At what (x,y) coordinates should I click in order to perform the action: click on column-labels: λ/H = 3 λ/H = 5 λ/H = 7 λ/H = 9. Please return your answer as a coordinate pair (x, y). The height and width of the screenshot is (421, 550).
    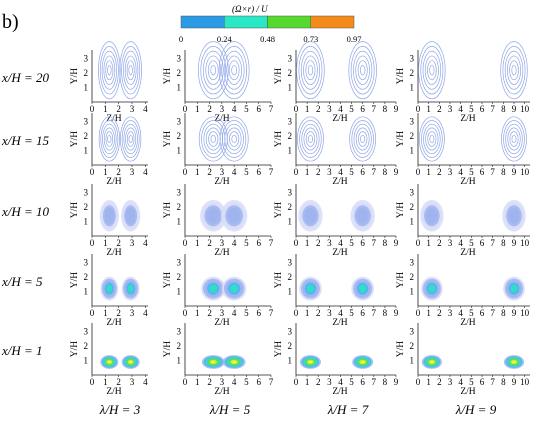
    Looking at the image, I should click on (298, 409).